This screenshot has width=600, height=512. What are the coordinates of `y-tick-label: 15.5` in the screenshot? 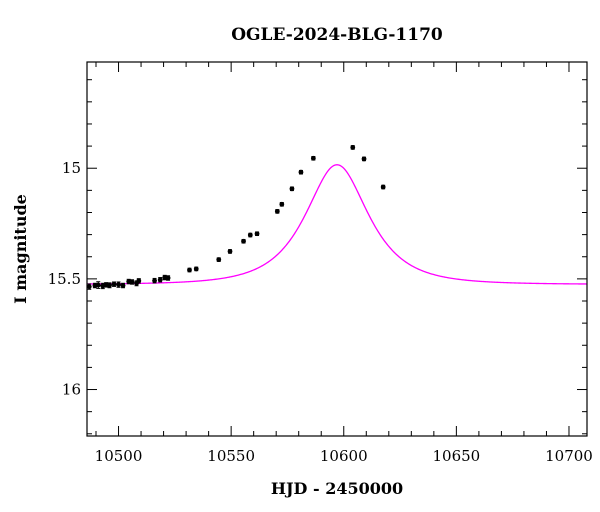 It's located at (64, 279).